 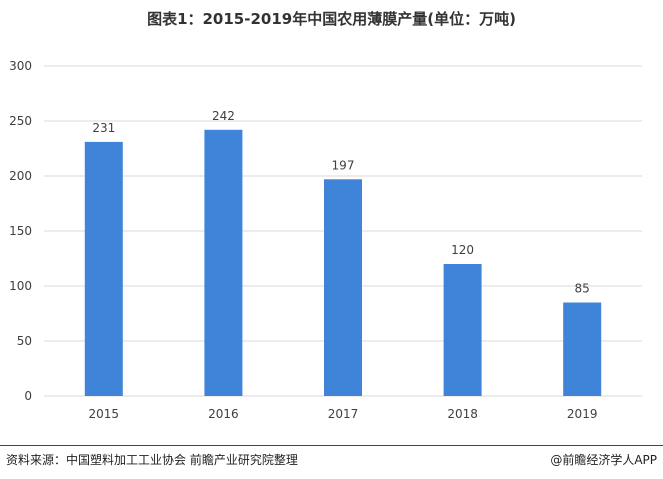 I want to click on x-tick-label: 2018, so click(x=462, y=414).